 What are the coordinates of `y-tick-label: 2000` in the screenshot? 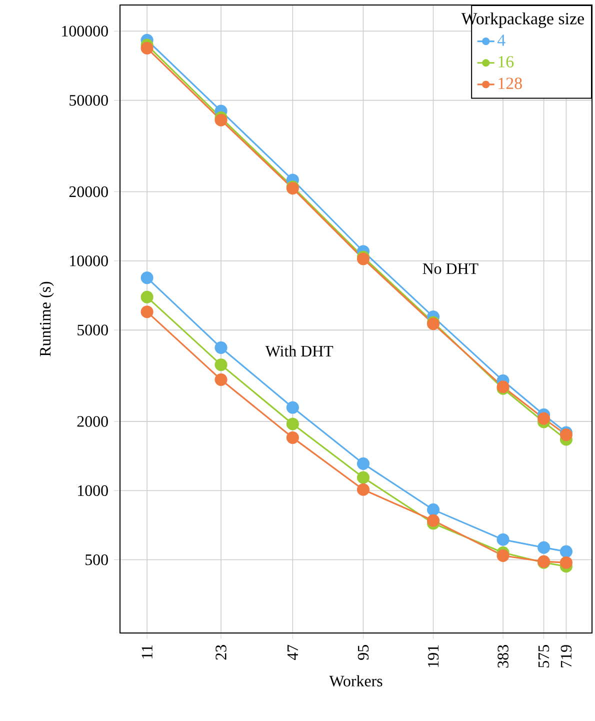 It's located at (92, 421).